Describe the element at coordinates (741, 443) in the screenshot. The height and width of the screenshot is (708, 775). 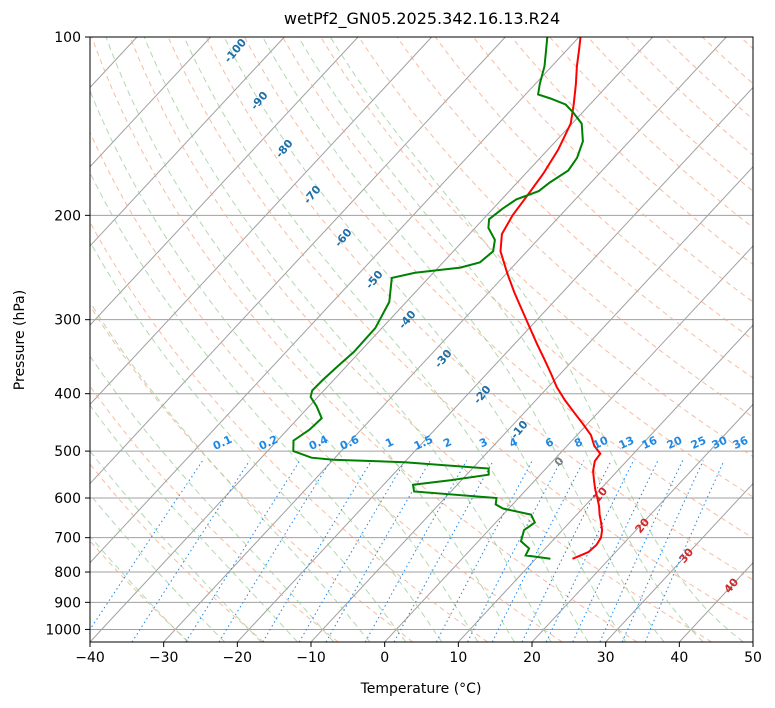
I see `mixing-ratio-label: 36` at that location.